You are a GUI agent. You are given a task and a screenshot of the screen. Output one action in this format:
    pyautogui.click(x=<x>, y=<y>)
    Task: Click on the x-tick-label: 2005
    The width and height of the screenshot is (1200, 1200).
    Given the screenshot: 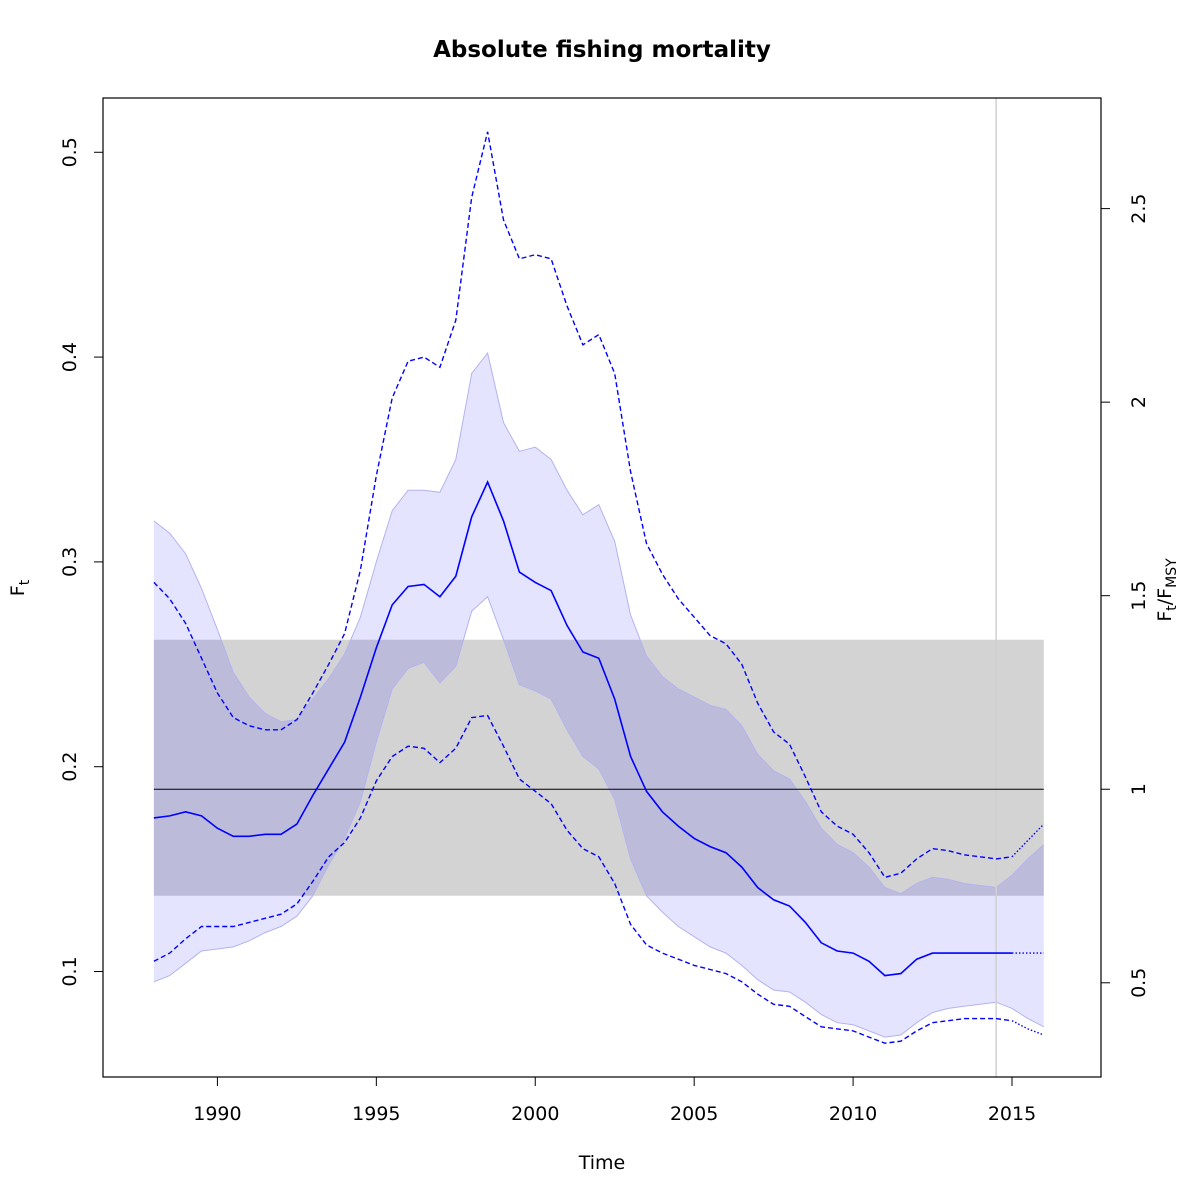 What is the action you would take?
    pyautogui.click(x=694, y=1114)
    